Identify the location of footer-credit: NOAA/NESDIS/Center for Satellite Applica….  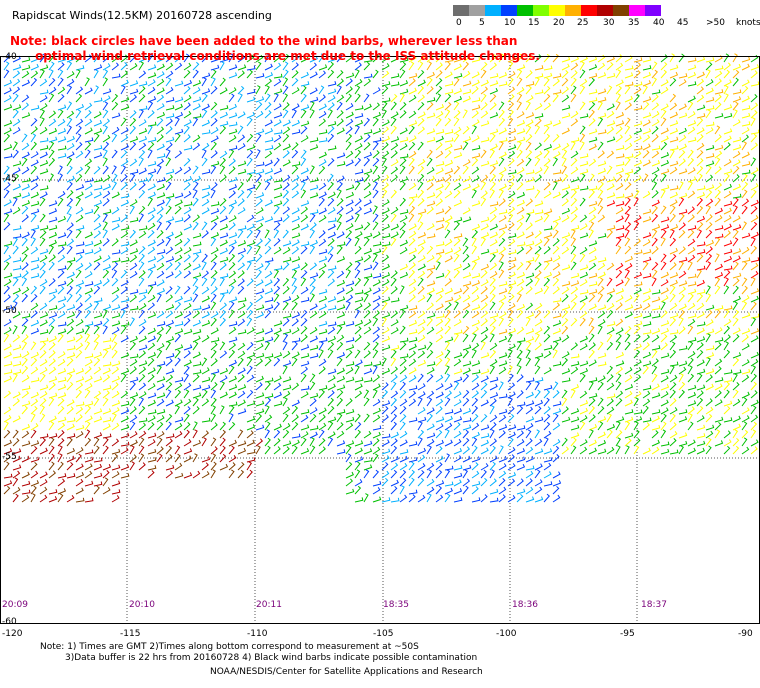
(346, 672).